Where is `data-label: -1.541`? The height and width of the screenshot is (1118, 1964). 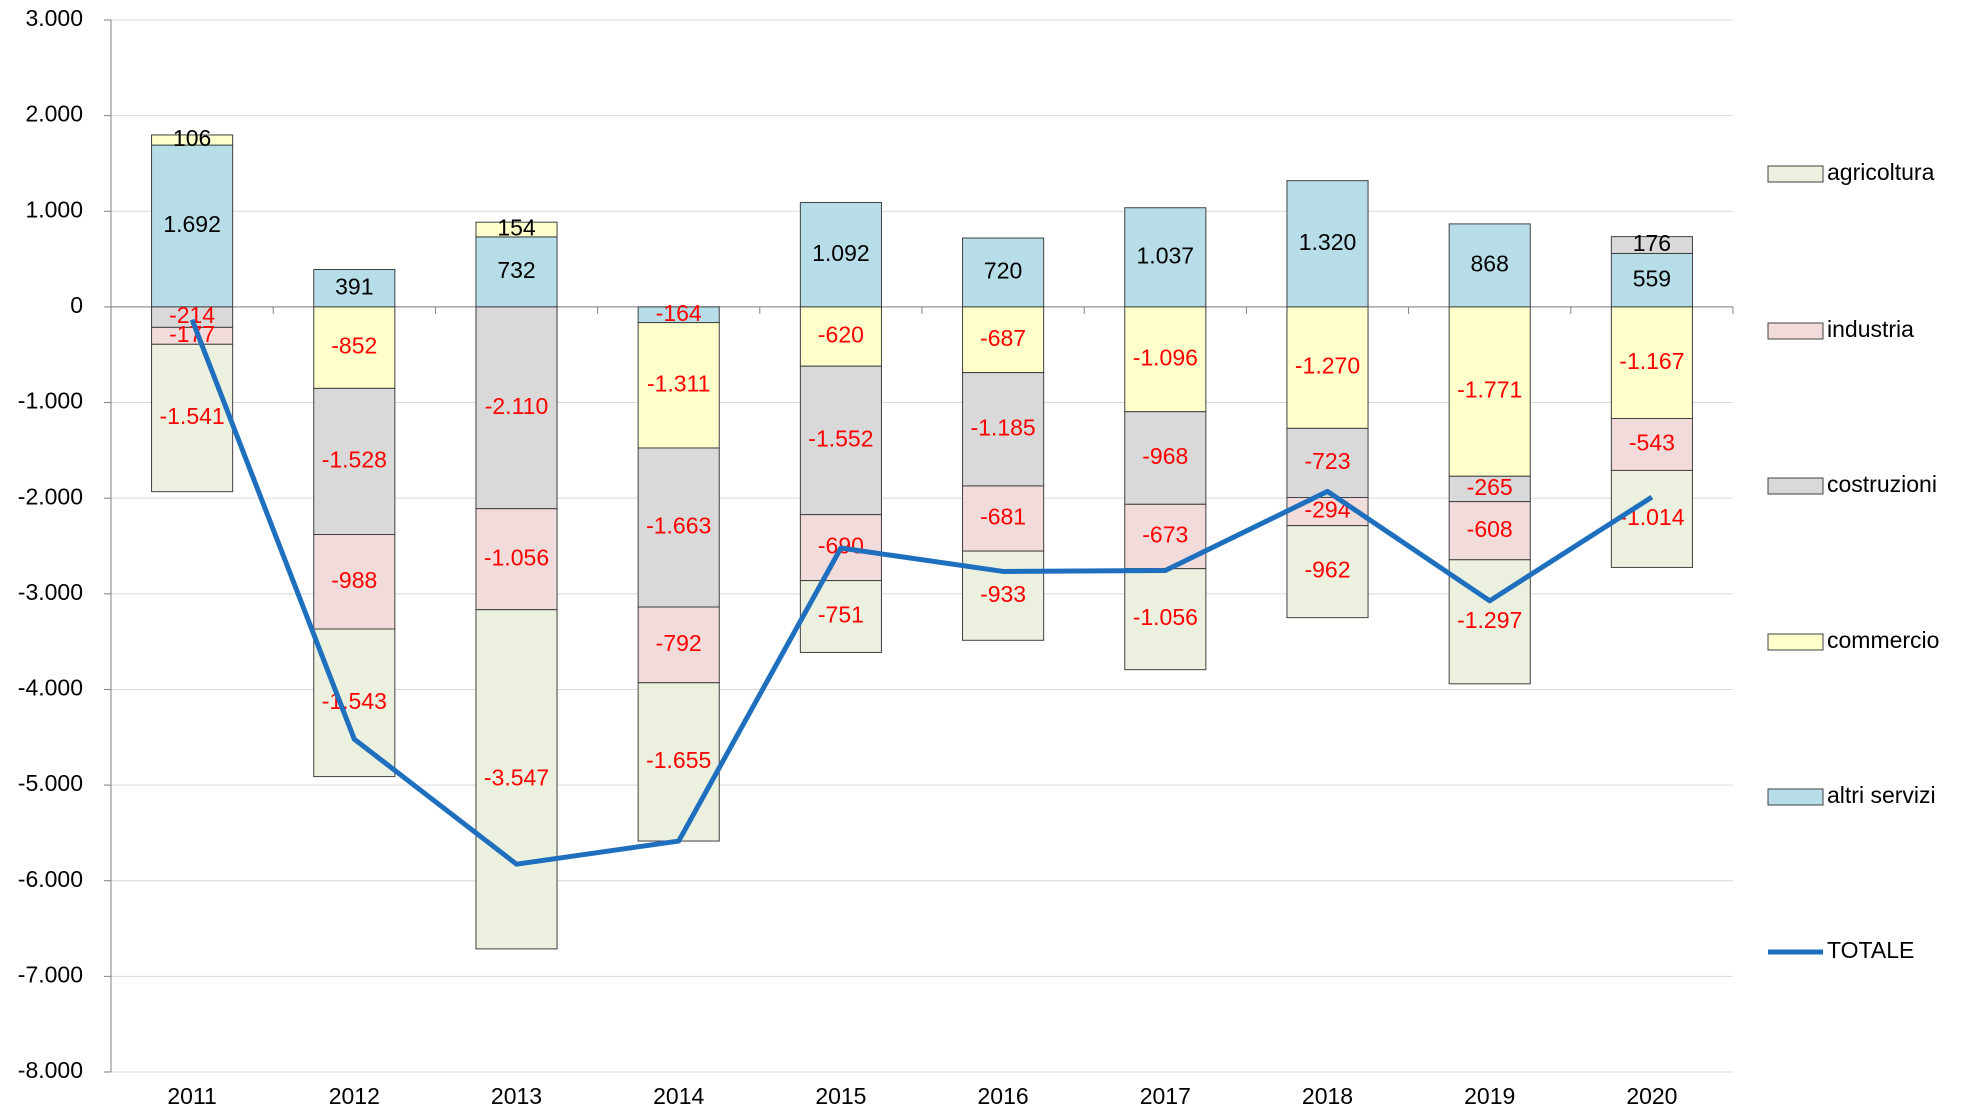
data-label: -1.541 is located at coordinates (191, 416).